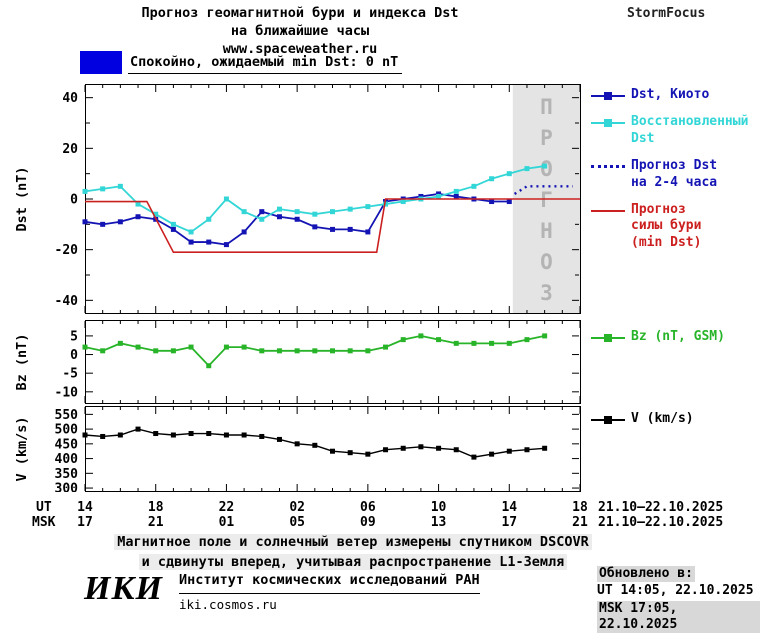 The width and height of the screenshot is (760, 634). Describe the element at coordinates (661, 507) in the screenshot. I see `ut-date-range: 21.10–22.10.2025` at that location.